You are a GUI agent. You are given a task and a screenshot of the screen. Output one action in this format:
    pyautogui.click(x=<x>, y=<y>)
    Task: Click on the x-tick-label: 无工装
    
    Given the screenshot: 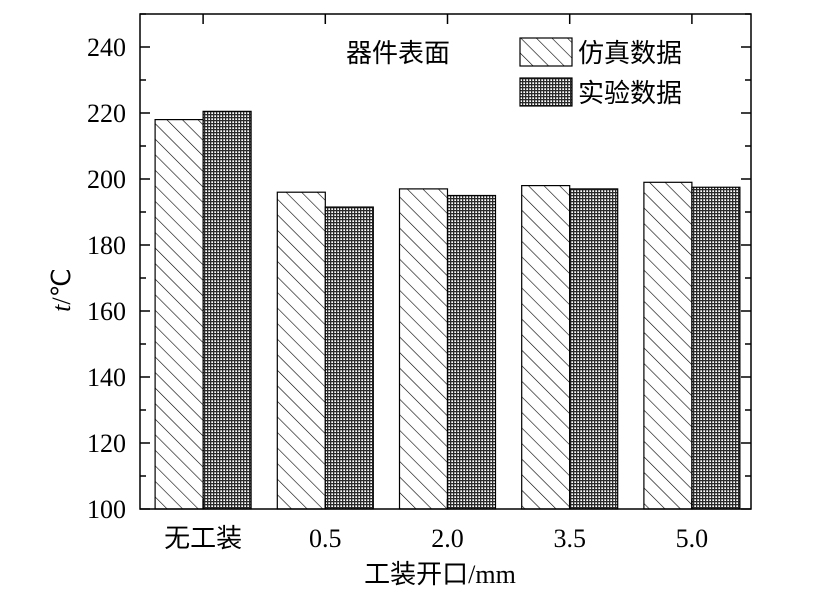 What is the action you would take?
    pyautogui.click(x=203, y=538)
    